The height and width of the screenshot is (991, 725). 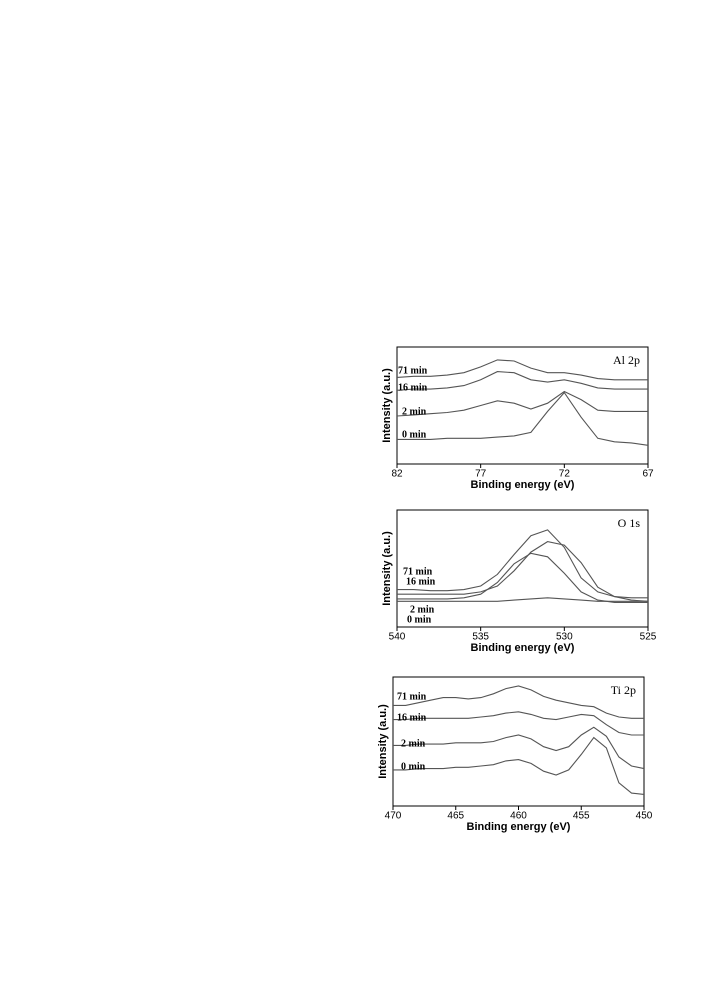 What do you see at coordinates (629, 523) in the screenshot?
I see `chart-title: O 1s` at bounding box center [629, 523].